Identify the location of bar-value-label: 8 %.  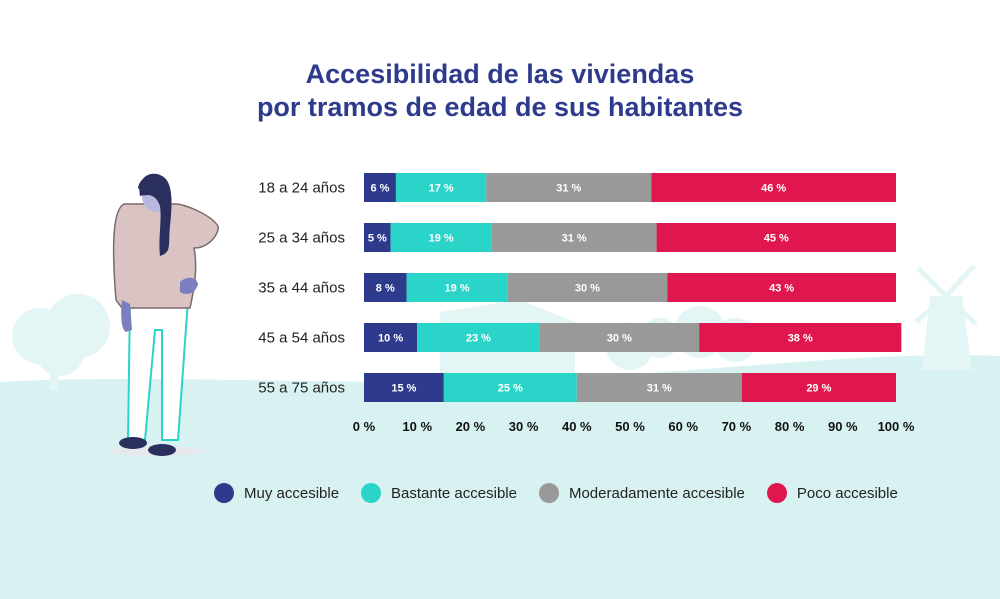
(385, 289).